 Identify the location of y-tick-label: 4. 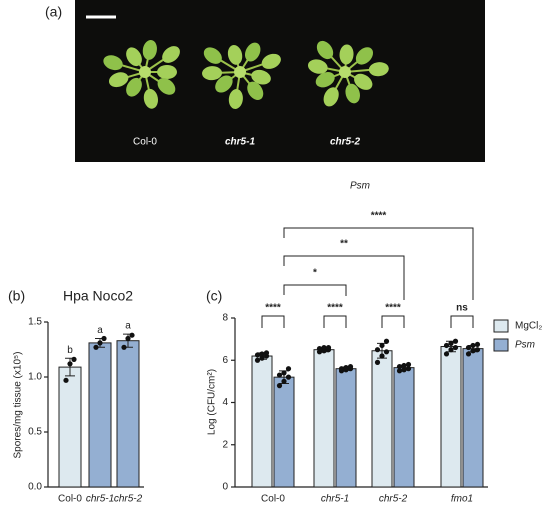
(225, 402).